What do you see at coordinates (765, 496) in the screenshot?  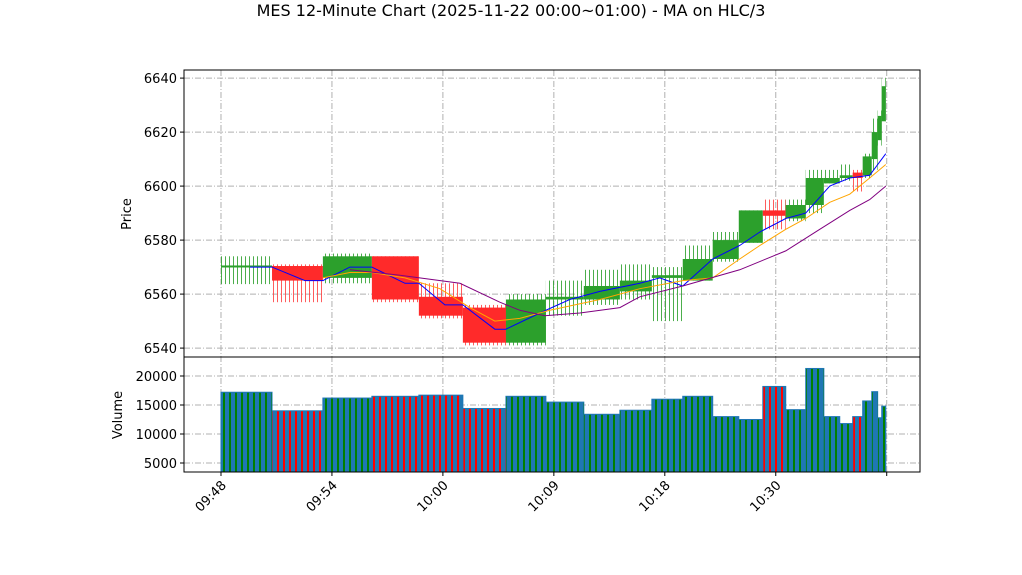 I see `time-tick-label: 10:30` at bounding box center [765, 496].